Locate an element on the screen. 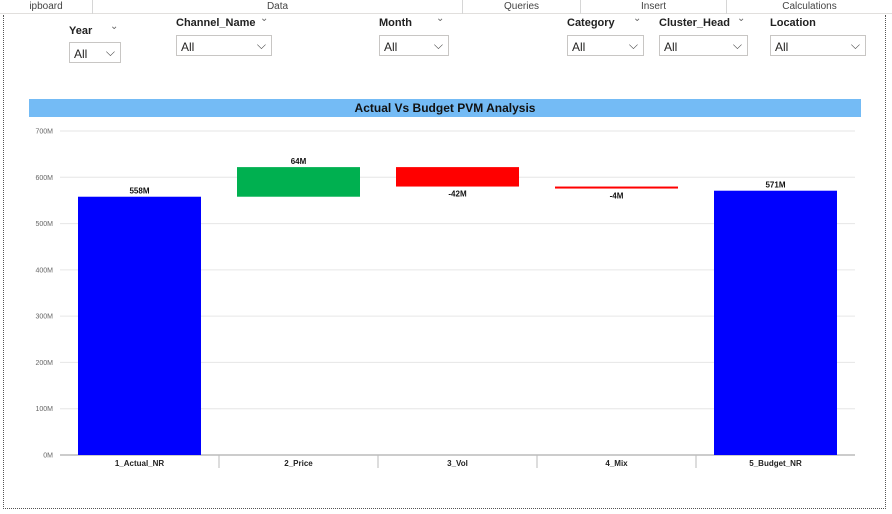 The image size is (892, 514). slicer-location-value: All is located at coordinates (782, 47).